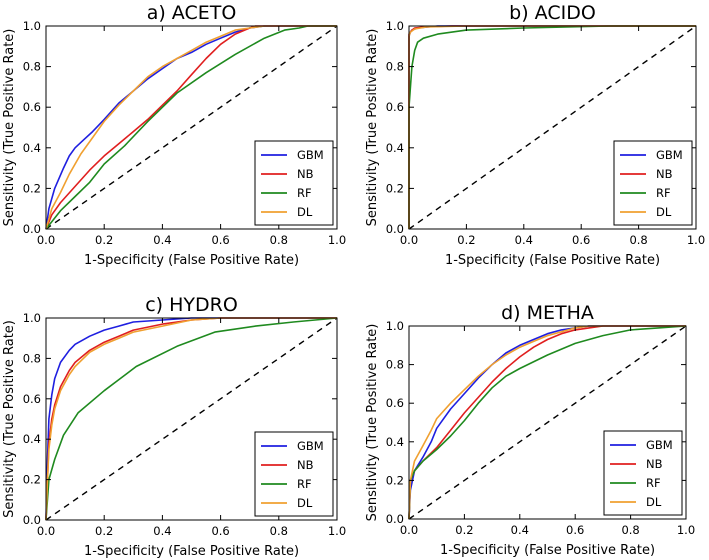  What do you see at coordinates (552, 13) in the screenshot?
I see `chart-title: b) ACIDO` at bounding box center [552, 13].